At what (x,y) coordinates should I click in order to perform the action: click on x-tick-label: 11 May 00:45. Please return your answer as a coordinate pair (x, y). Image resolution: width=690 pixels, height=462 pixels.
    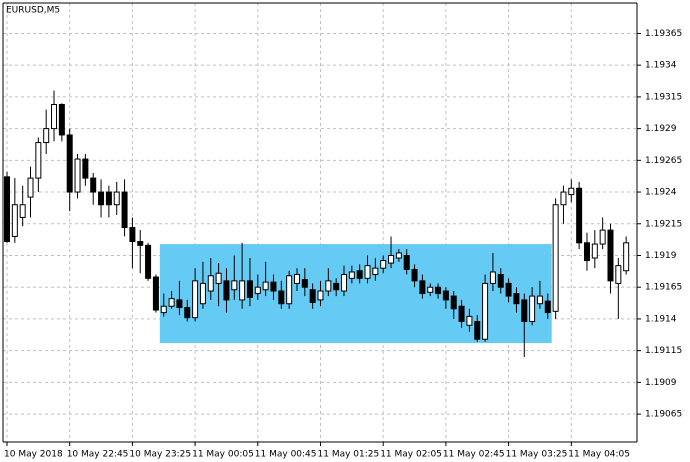
    Looking at the image, I should click on (286, 455).